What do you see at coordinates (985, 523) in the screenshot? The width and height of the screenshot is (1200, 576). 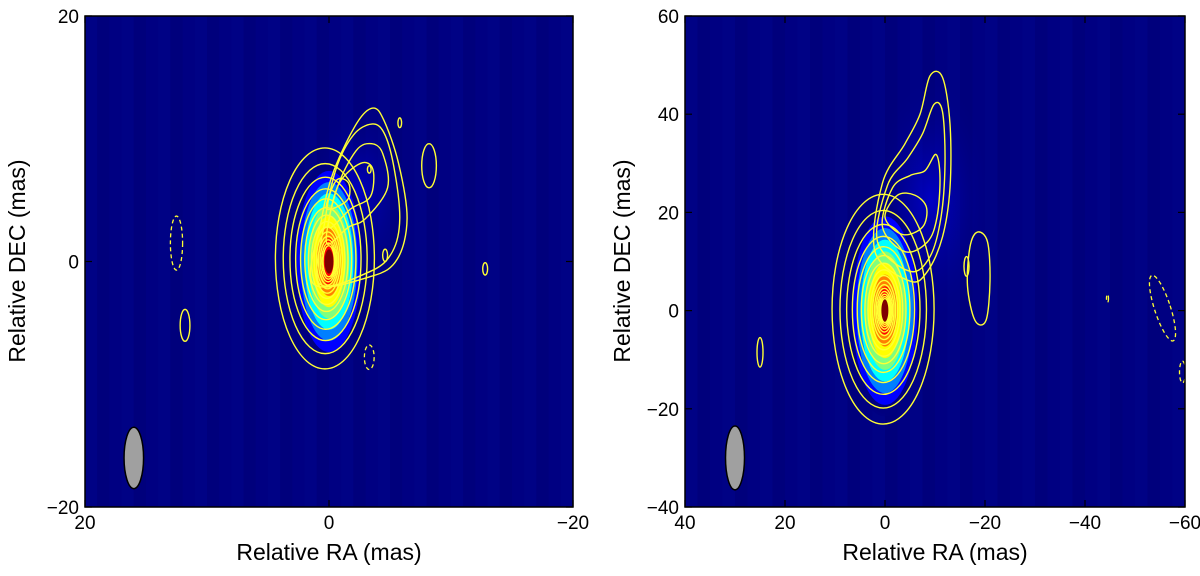 I see `right-x-tick-label: −20` at bounding box center [985, 523].